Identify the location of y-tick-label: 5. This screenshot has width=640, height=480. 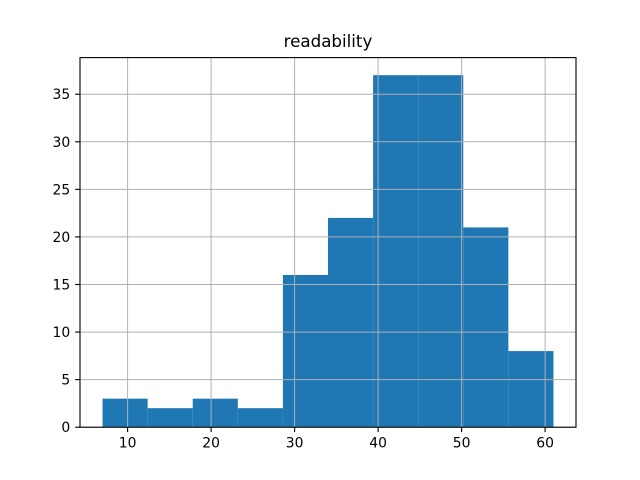
(65, 381).